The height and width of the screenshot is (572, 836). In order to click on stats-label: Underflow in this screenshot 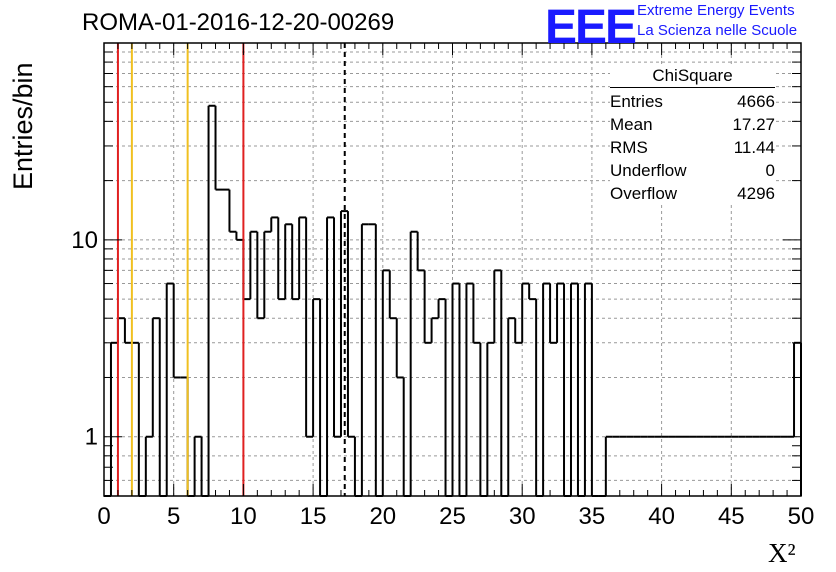, I will do `click(648, 170)`.